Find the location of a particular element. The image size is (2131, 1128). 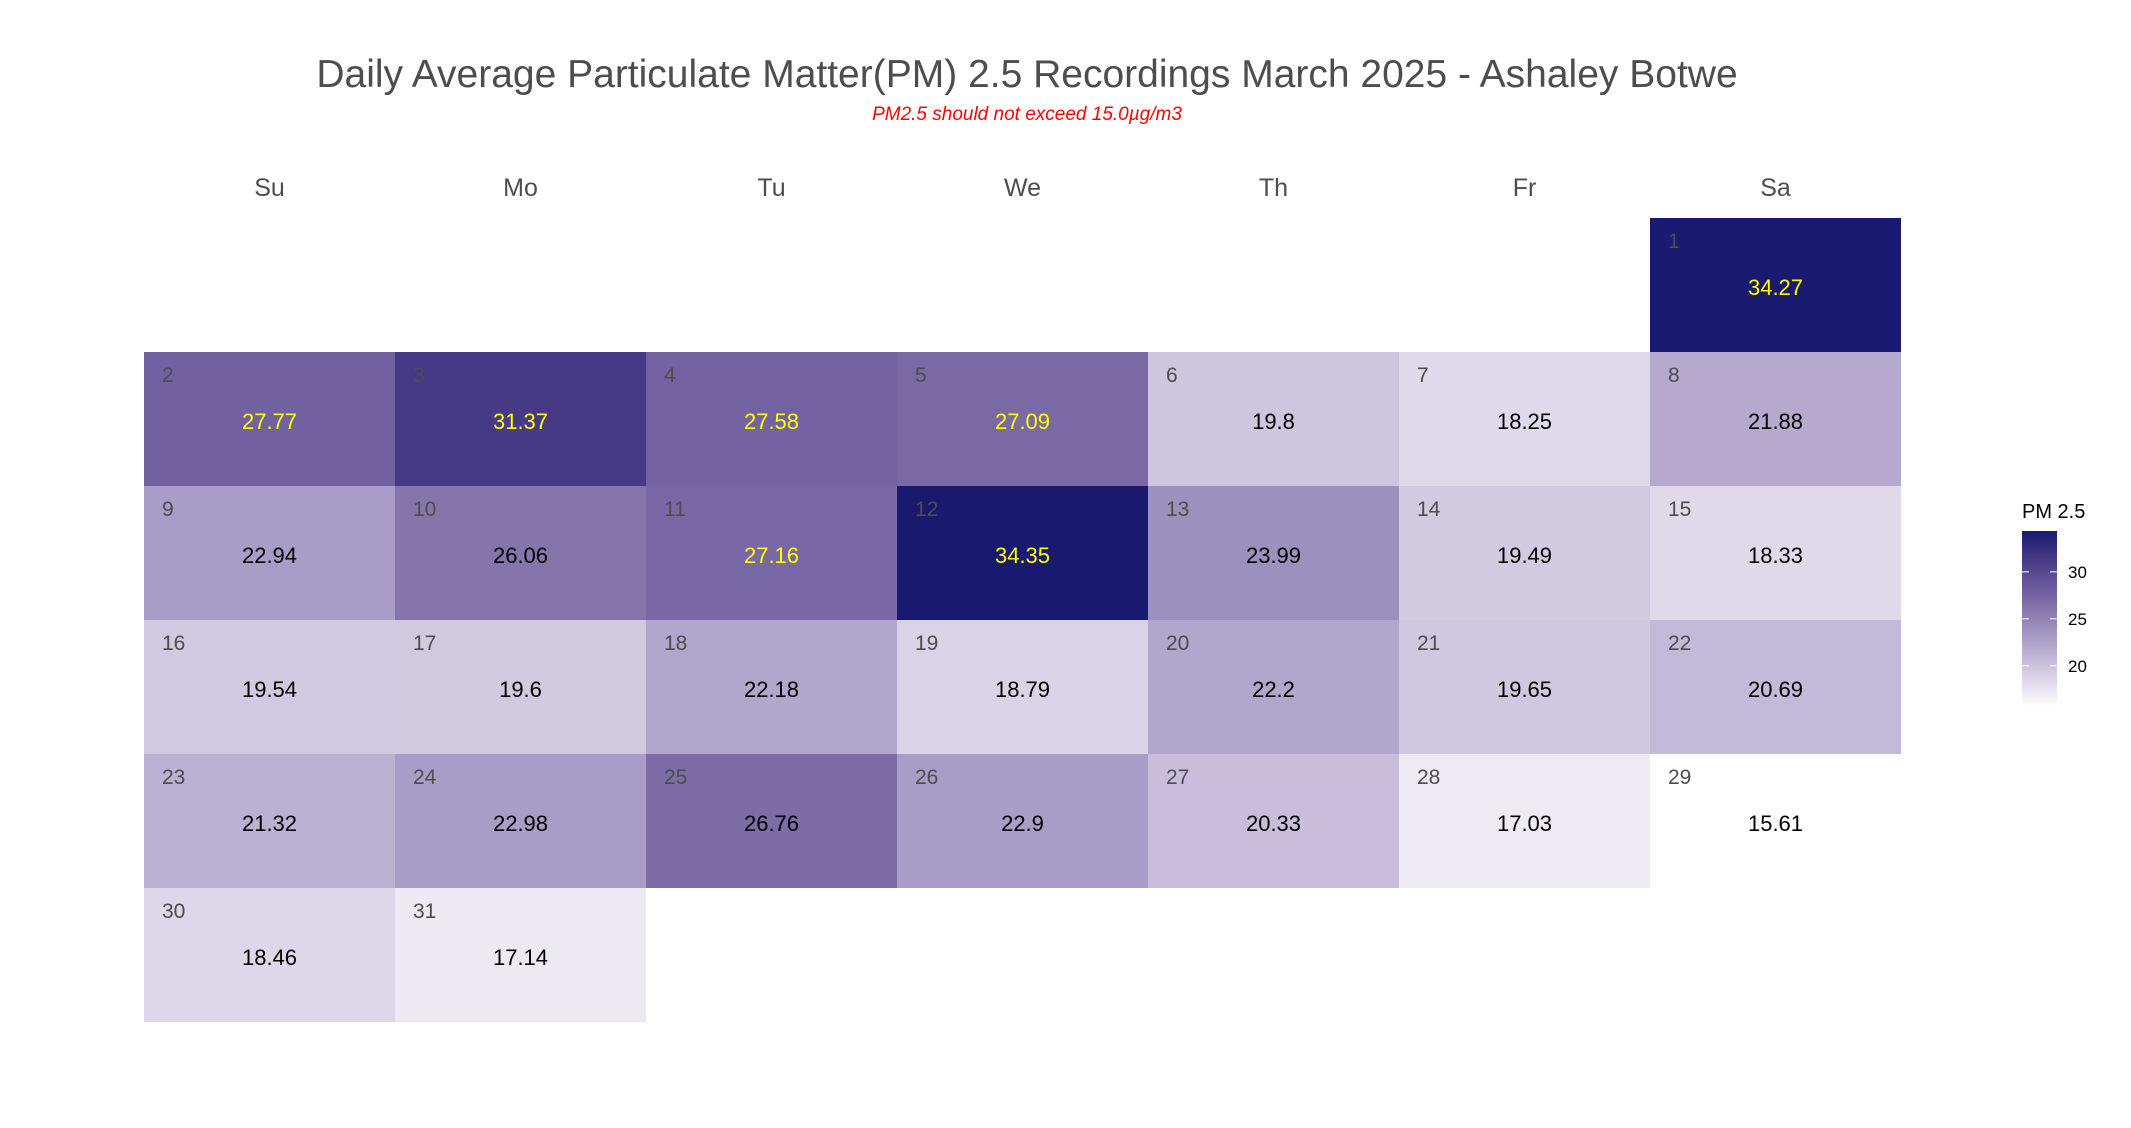

day-value-label: 21.88 is located at coordinates (1775, 421).